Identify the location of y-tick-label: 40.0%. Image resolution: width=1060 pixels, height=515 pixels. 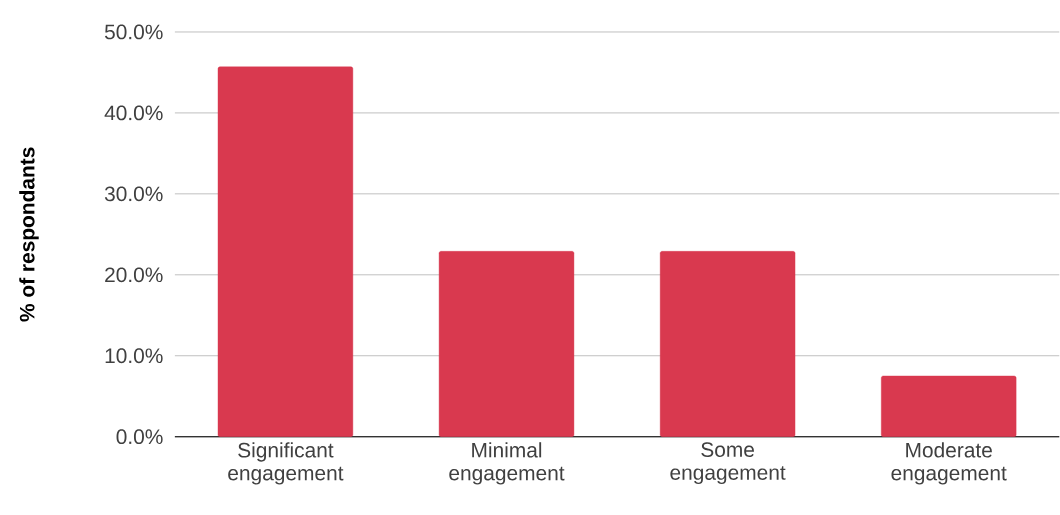
(133, 113).